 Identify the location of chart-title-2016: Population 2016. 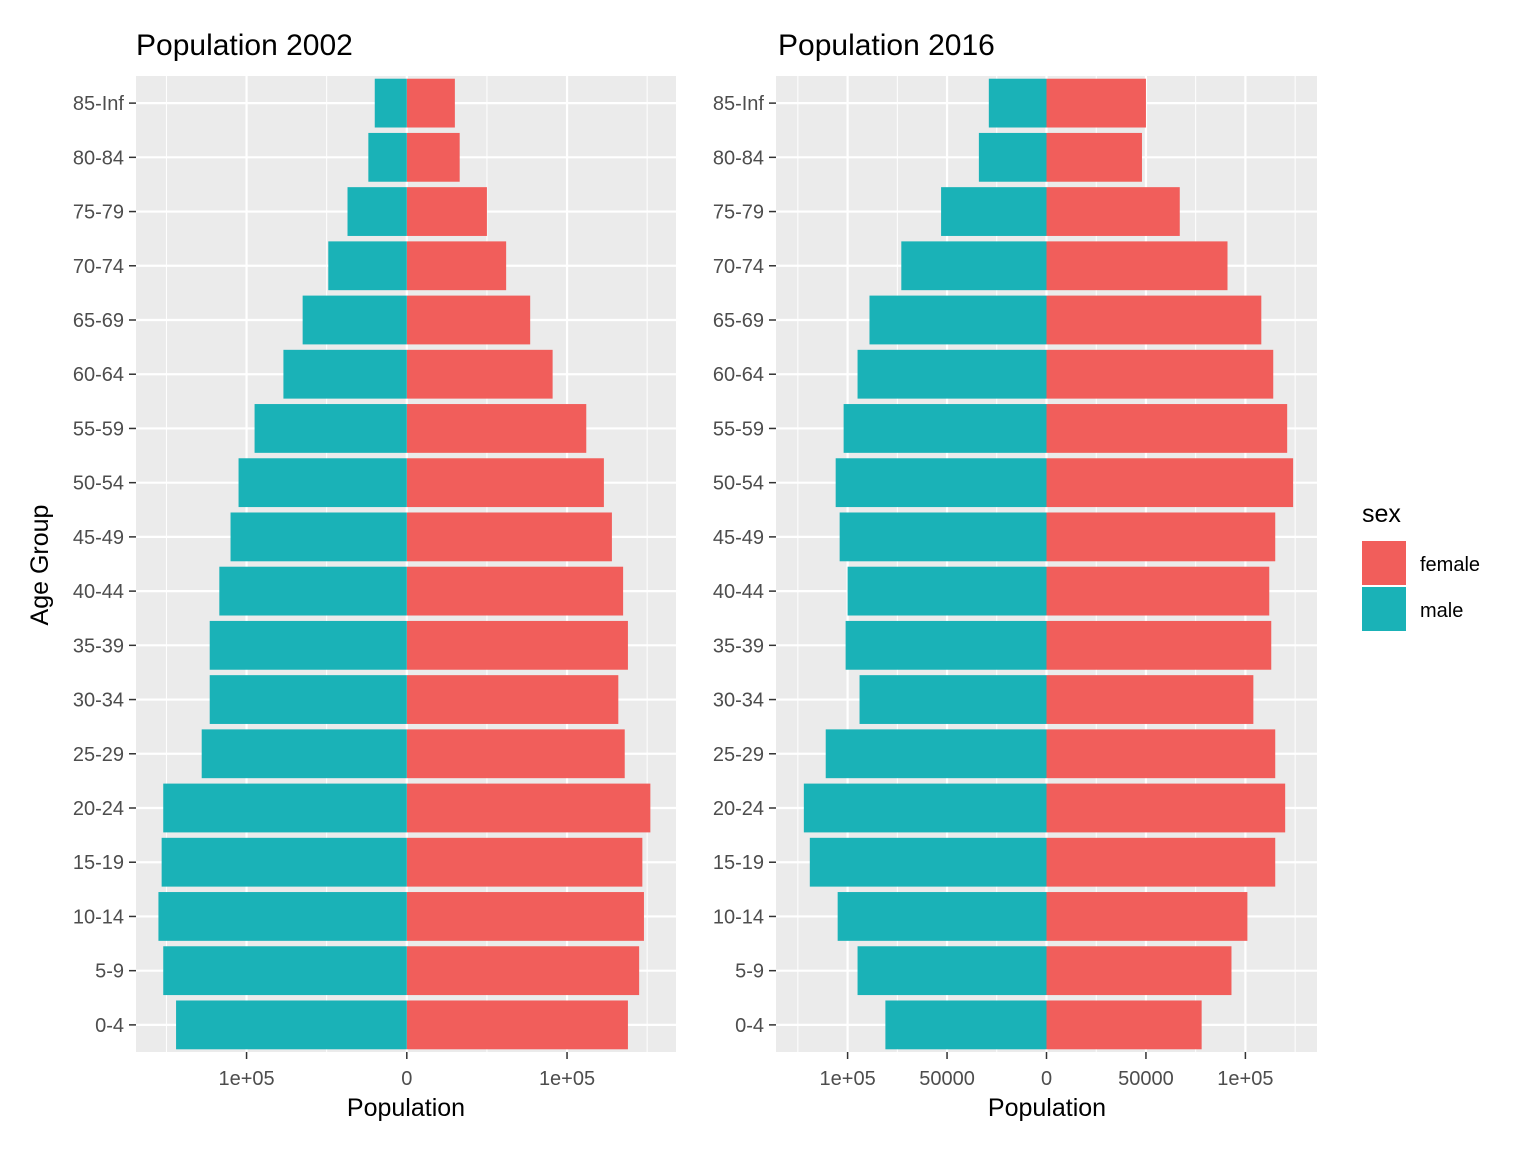
(886, 45).